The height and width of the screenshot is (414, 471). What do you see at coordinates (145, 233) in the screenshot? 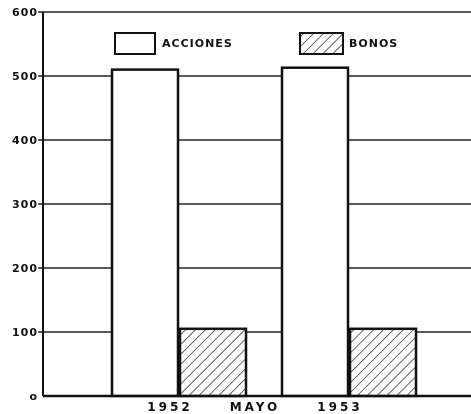
I see `bar-acciones-1952` at bounding box center [145, 233].